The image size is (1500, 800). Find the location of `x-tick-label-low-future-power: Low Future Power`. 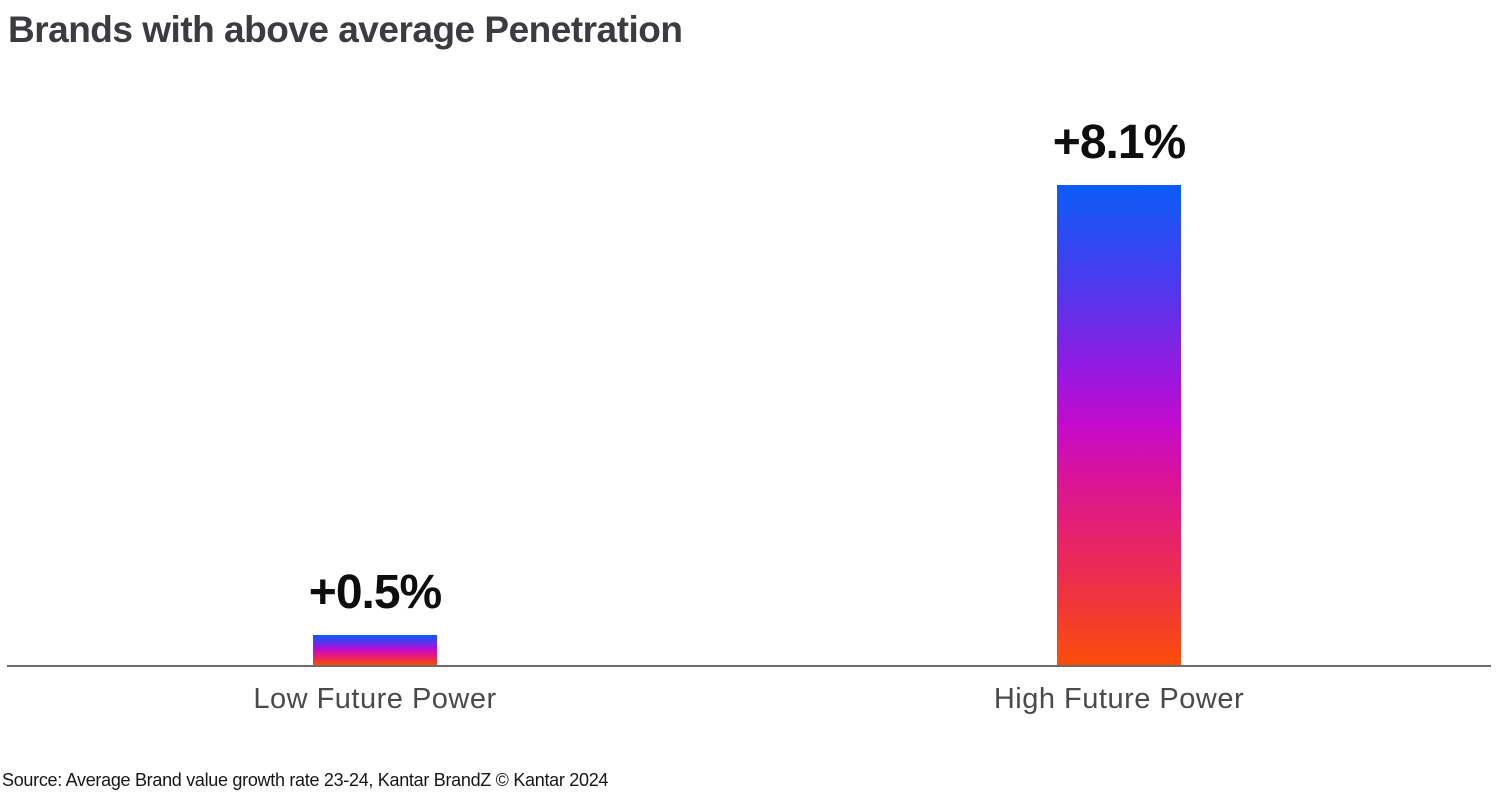

x-tick-label-low-future-power: Low Future Power is located at coordinates (375, 699).